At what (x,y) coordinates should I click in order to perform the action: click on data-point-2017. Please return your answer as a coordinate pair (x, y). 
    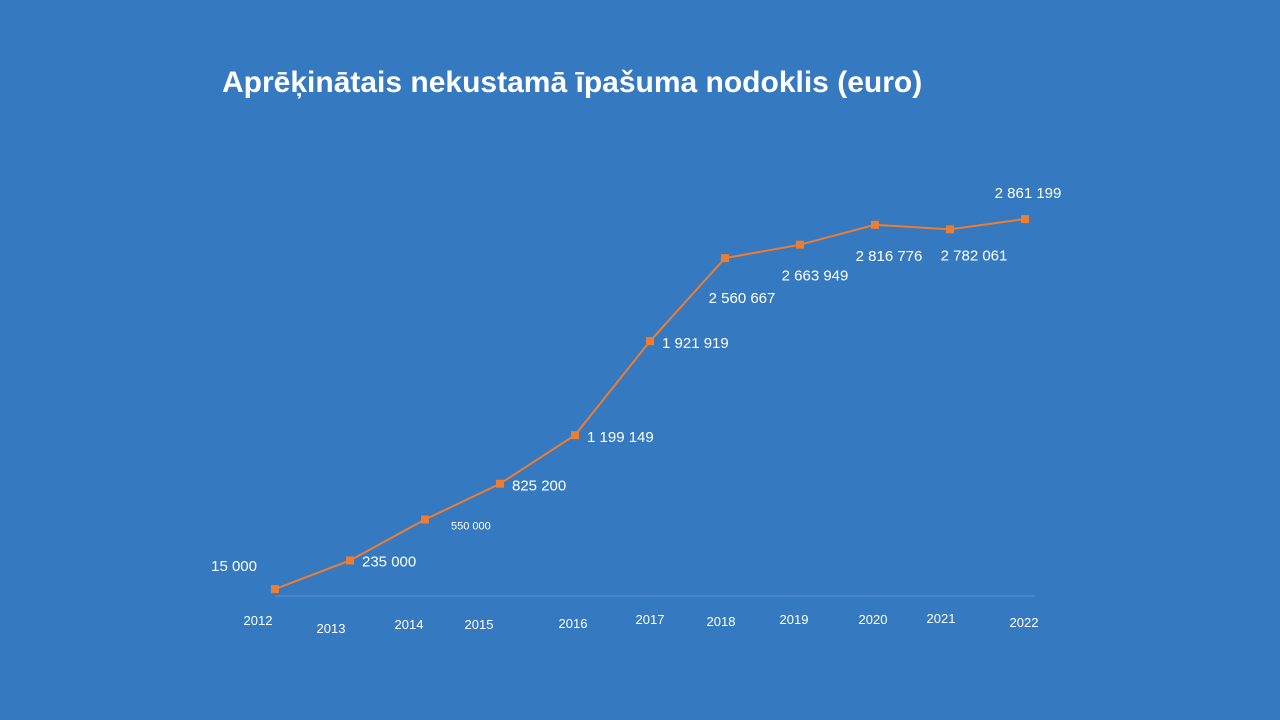
    Looking at the image, I should click on (650, 341).